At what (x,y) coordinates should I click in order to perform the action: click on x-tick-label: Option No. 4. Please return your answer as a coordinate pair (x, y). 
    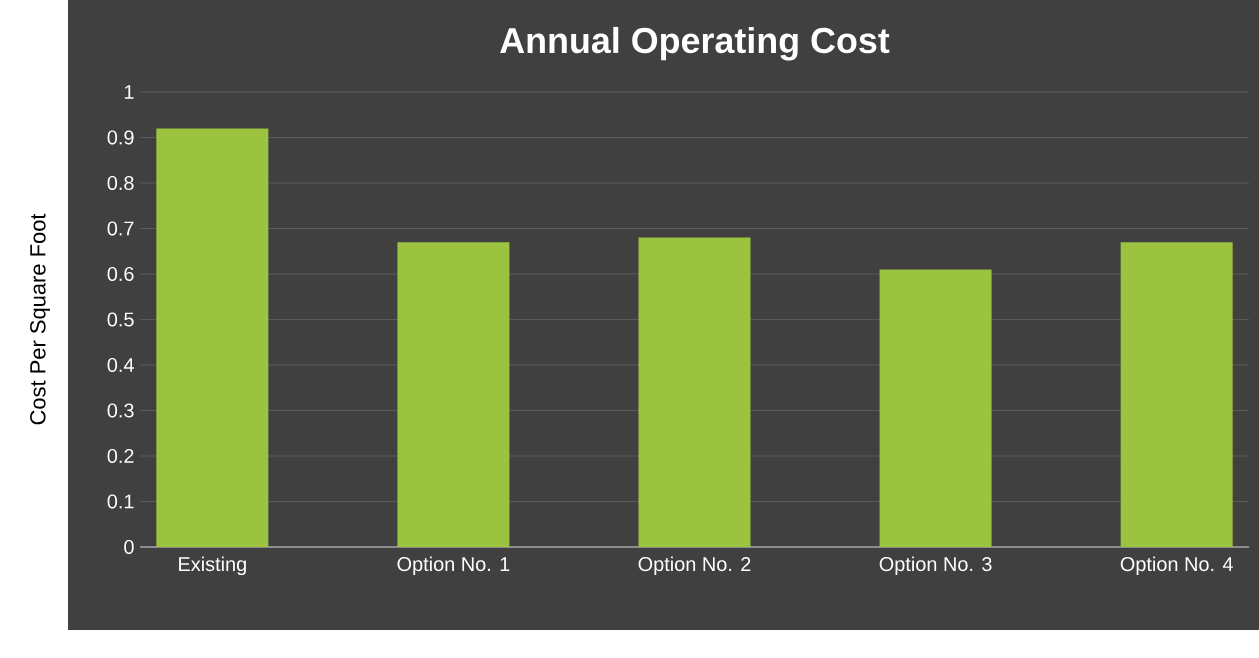
    Looking at the image, I should click on (1176, 566).